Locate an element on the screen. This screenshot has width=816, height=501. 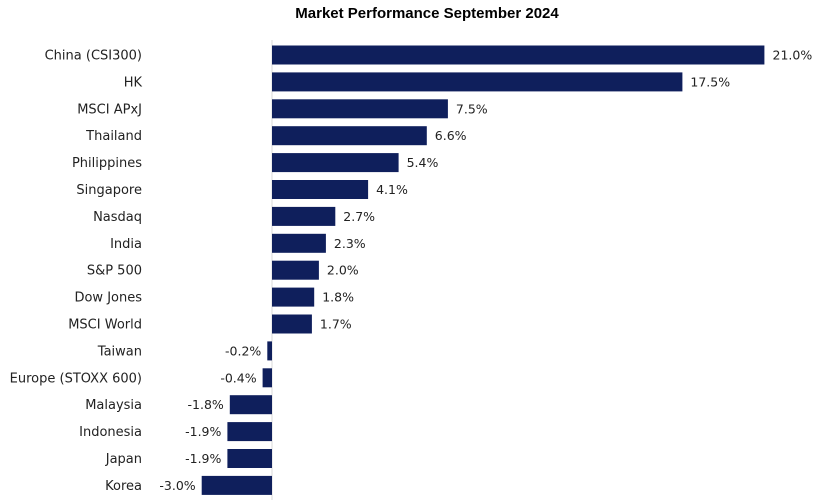
category-label: India is located at coordinates (126, 244).